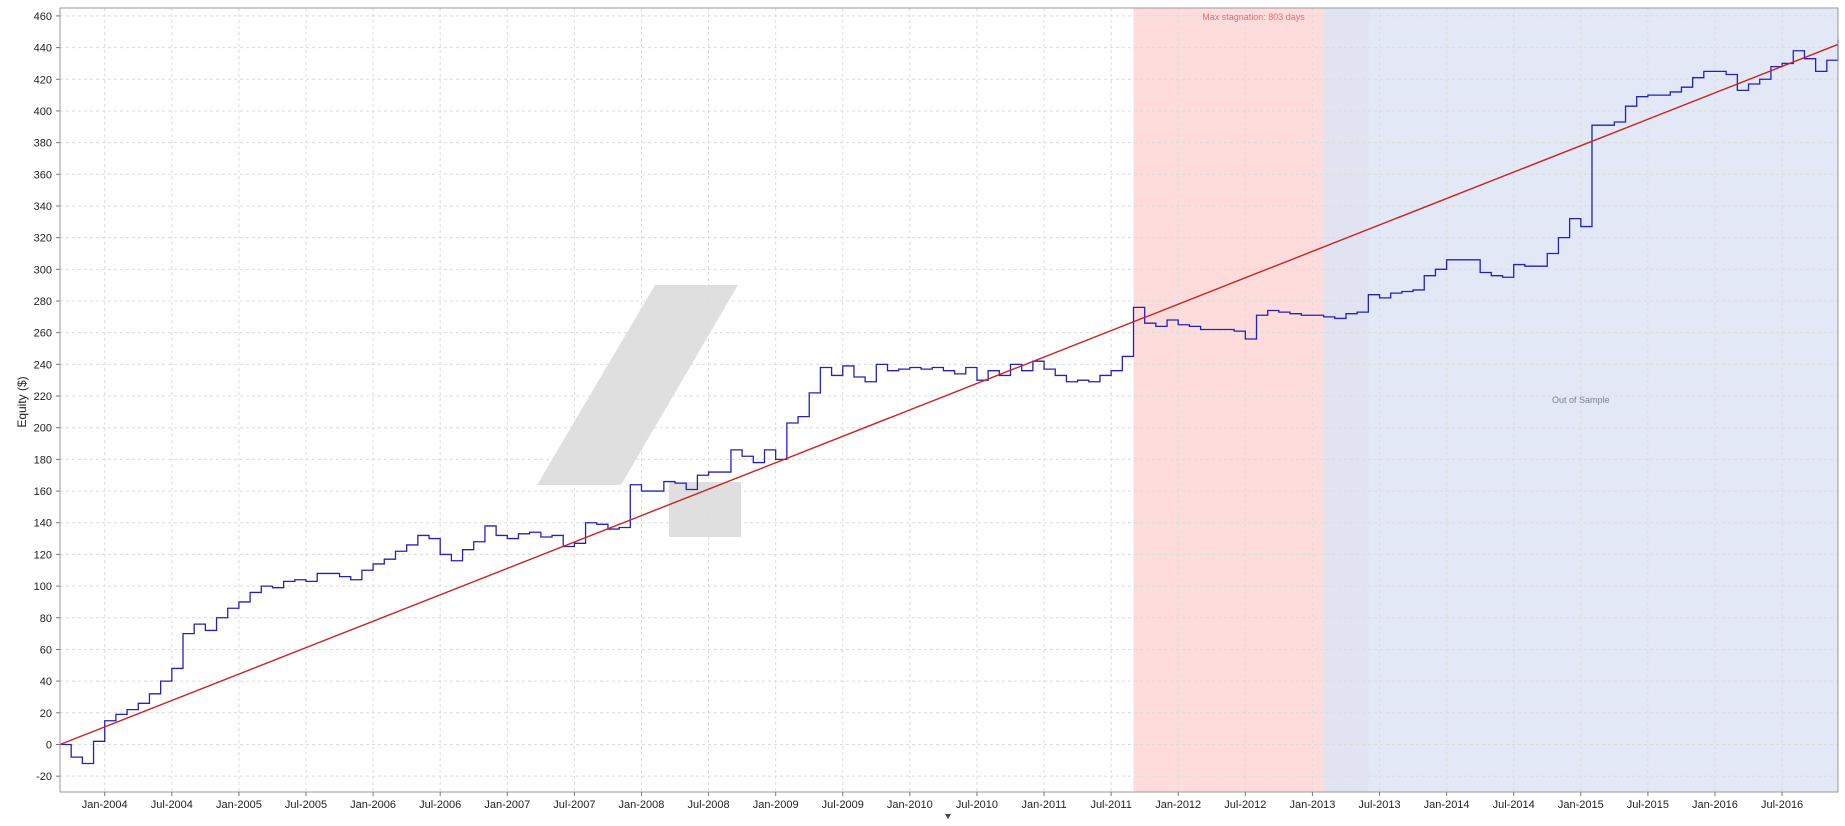 Image resolution: width=1845 pixels, height=826 pixels. I want to click on x-tick-label: Jul-2010, so click(977, 805).